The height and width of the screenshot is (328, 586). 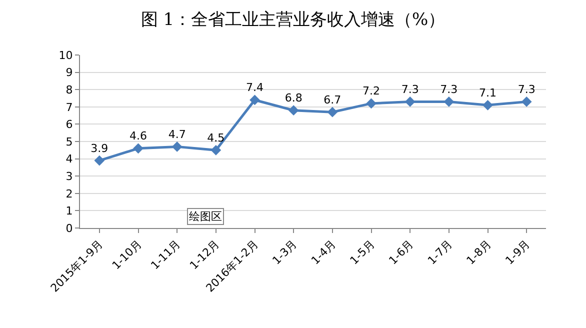 I want to click on data-label: 4.6, so click(x=138, y=136).